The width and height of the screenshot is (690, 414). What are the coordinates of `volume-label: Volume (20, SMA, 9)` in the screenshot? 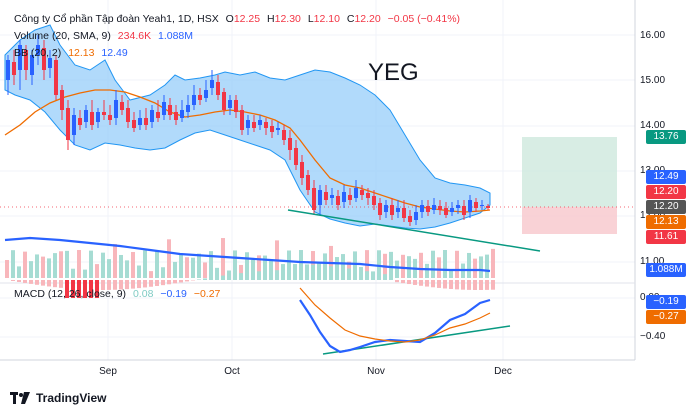 It's located at (62, 36).